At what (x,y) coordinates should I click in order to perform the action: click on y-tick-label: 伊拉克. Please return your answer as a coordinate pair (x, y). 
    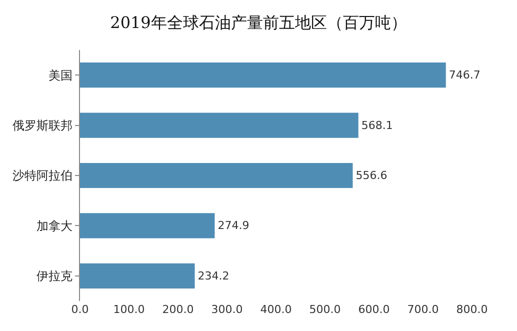
    Looking at the image, I should click on (54, 276).